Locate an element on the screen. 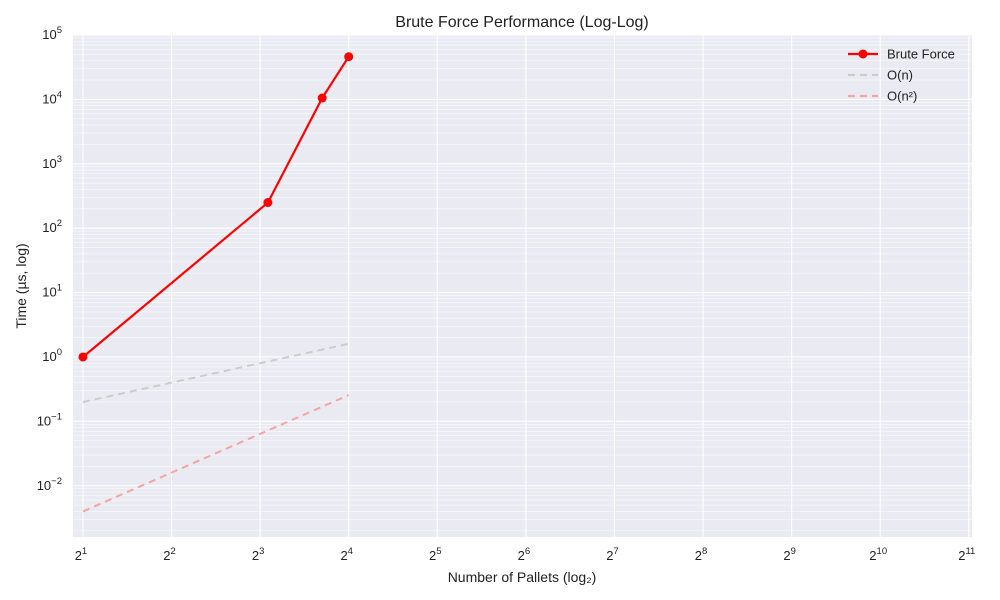 This screenshot has height=600, width=1000. y-axis-label: Time (µs, log) is located at coordinates (21, 285).